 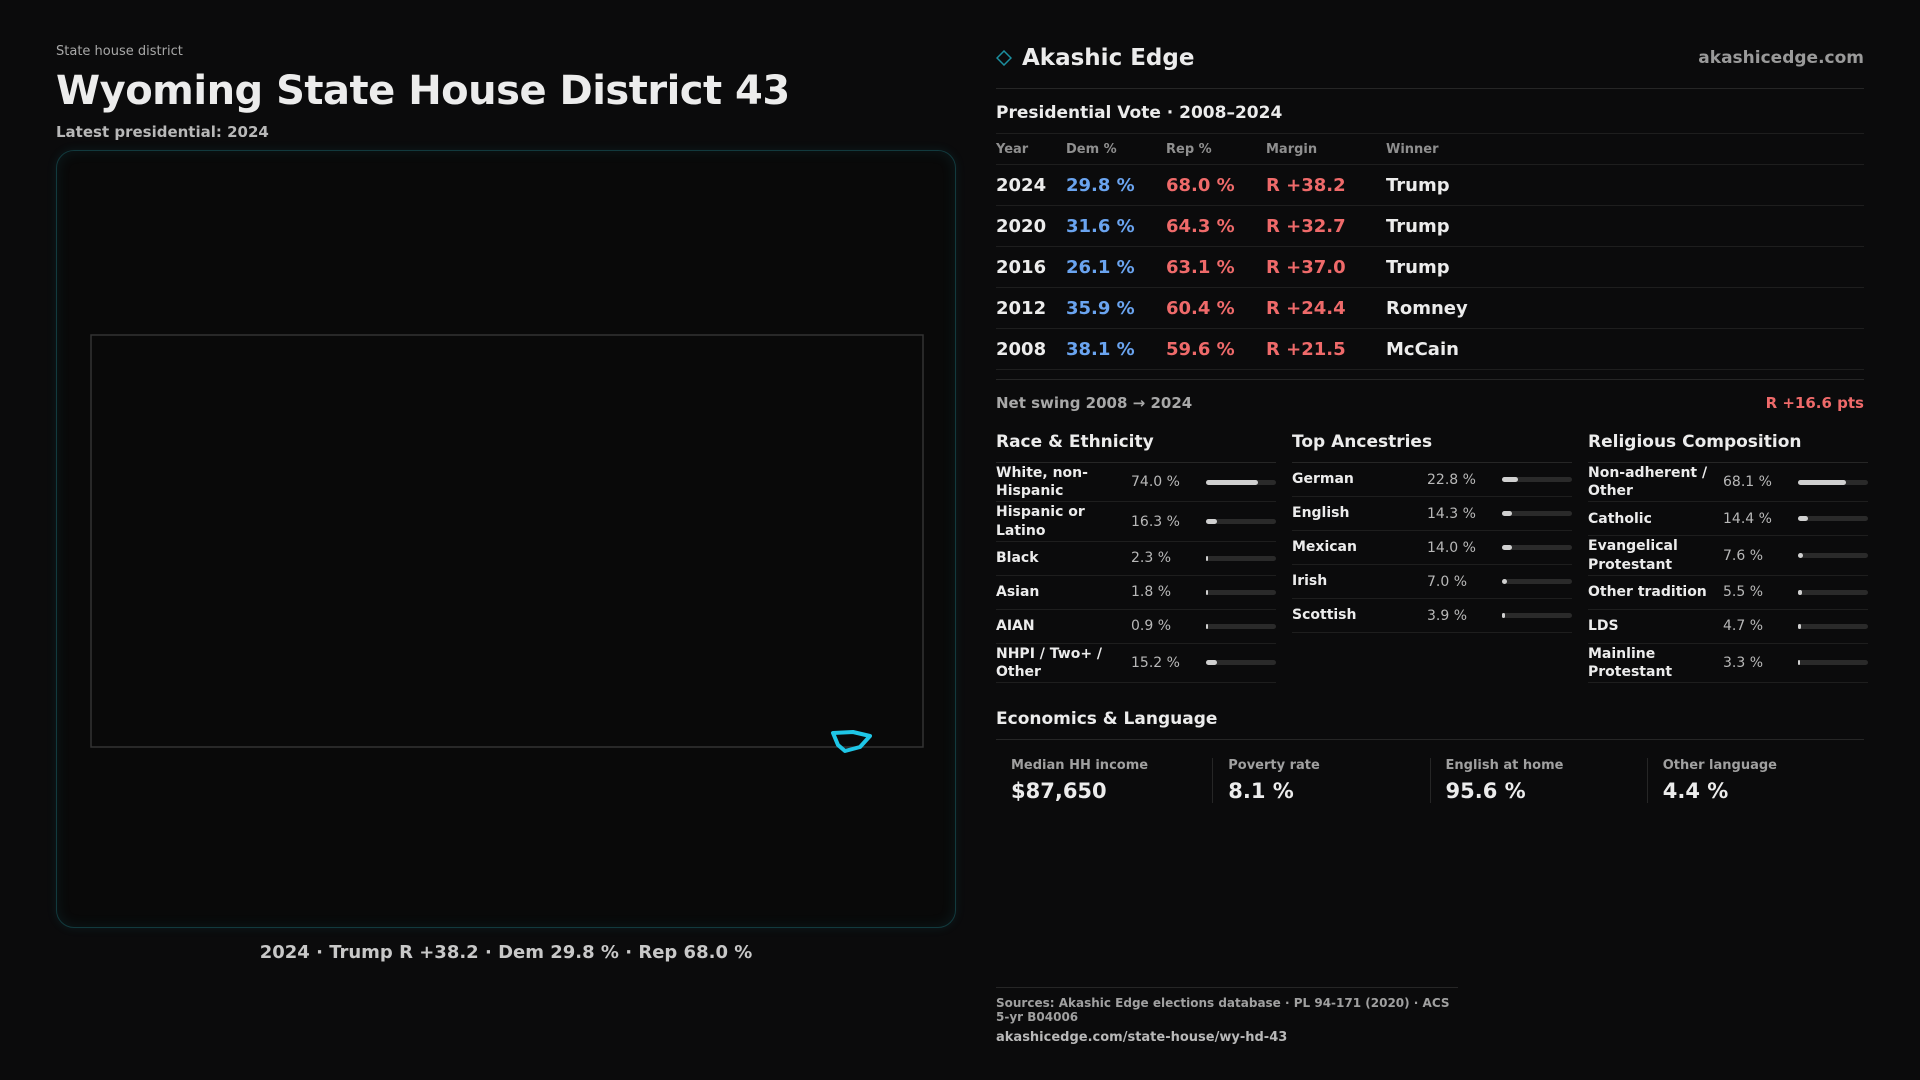 What do you see at coordinates (1647, 592) in the screenshot?
I see `stat-label: Other tradition` at bounding box center [1647, 592].